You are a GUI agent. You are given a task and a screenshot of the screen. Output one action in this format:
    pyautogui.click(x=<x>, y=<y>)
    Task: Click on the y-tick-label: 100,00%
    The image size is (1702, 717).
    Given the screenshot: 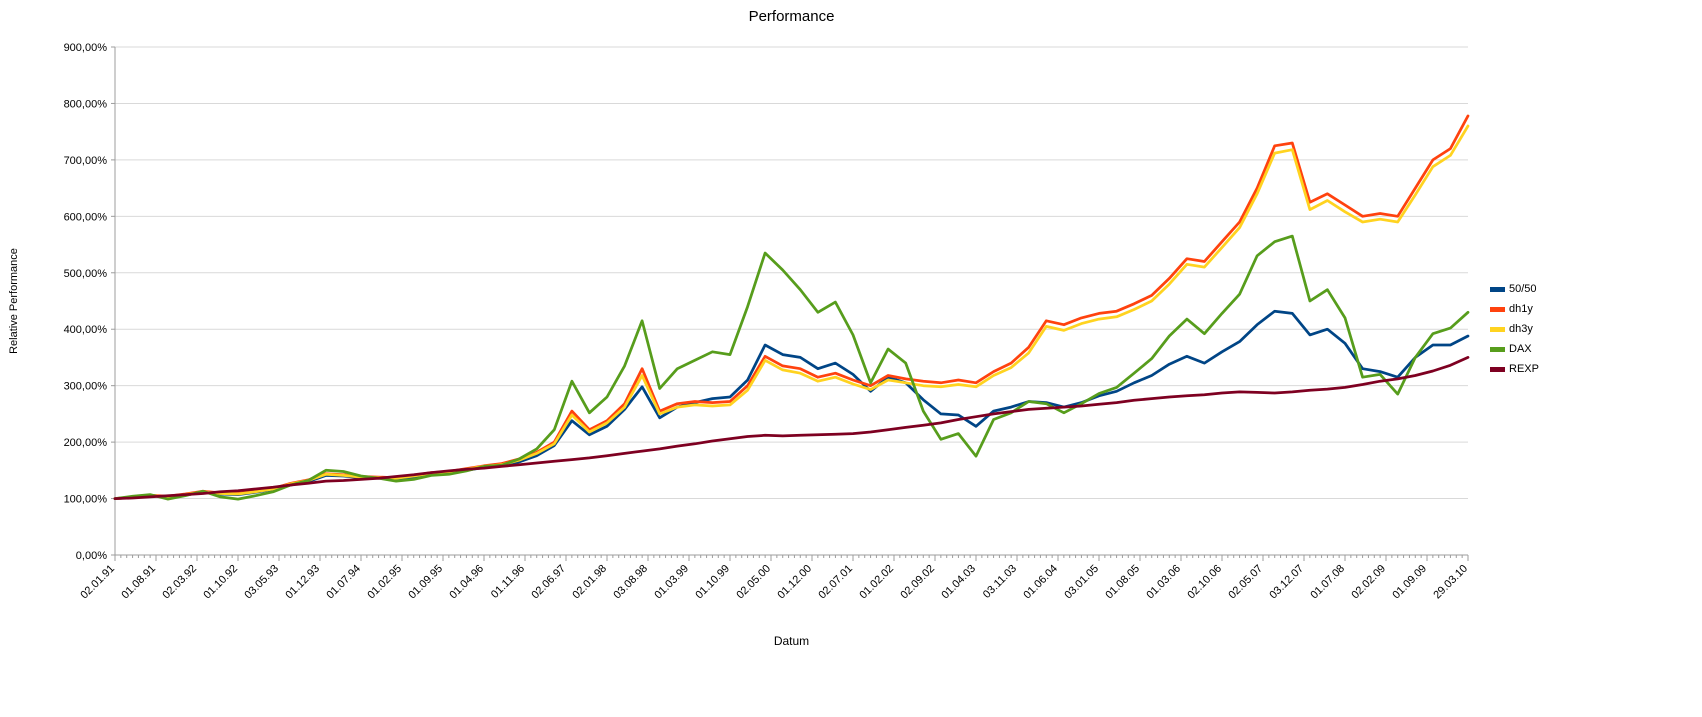 What is the action you would take?
    pyautogui.click(x=86, y=500)
    